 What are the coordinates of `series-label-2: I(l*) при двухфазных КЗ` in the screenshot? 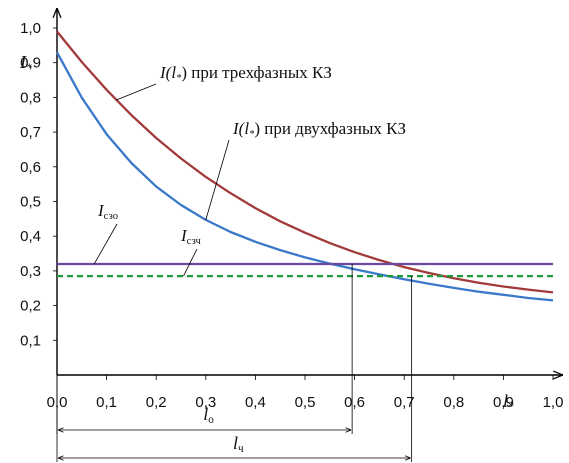 It's located at (319, 129).